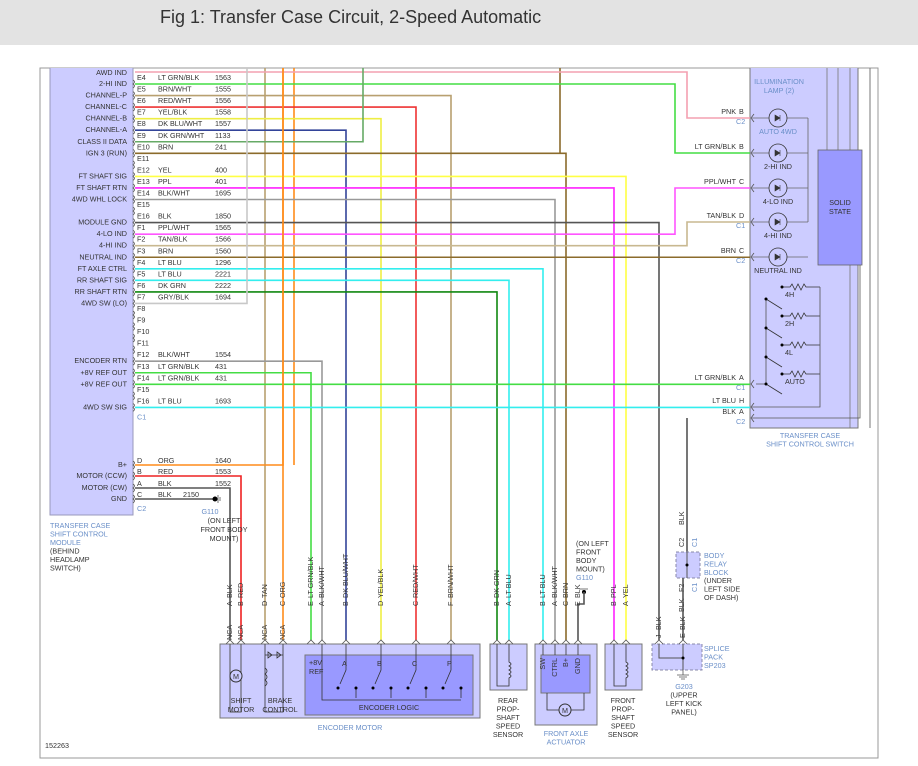 This screenshot has height=766, width=918. What do you see at coordinates (715, 377) in the screenshot?
I see `switch-wire-label: LT GRN/BLK` at bounding box center [715, 377].